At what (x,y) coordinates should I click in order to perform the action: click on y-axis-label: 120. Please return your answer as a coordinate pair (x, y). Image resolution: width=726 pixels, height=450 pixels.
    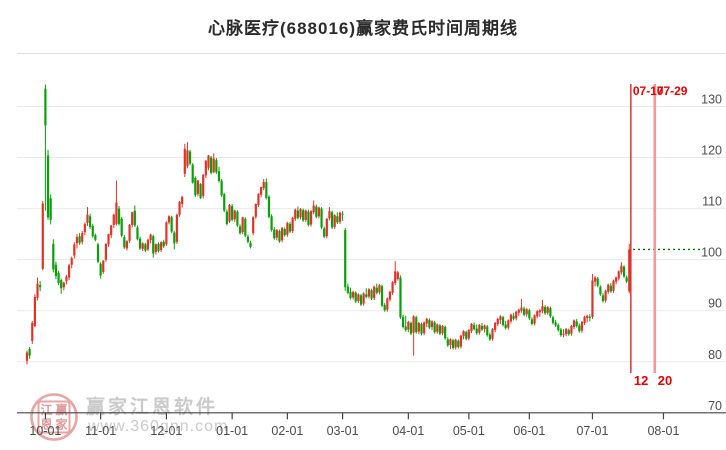
    Looking at the image, I should click on (711, 151).